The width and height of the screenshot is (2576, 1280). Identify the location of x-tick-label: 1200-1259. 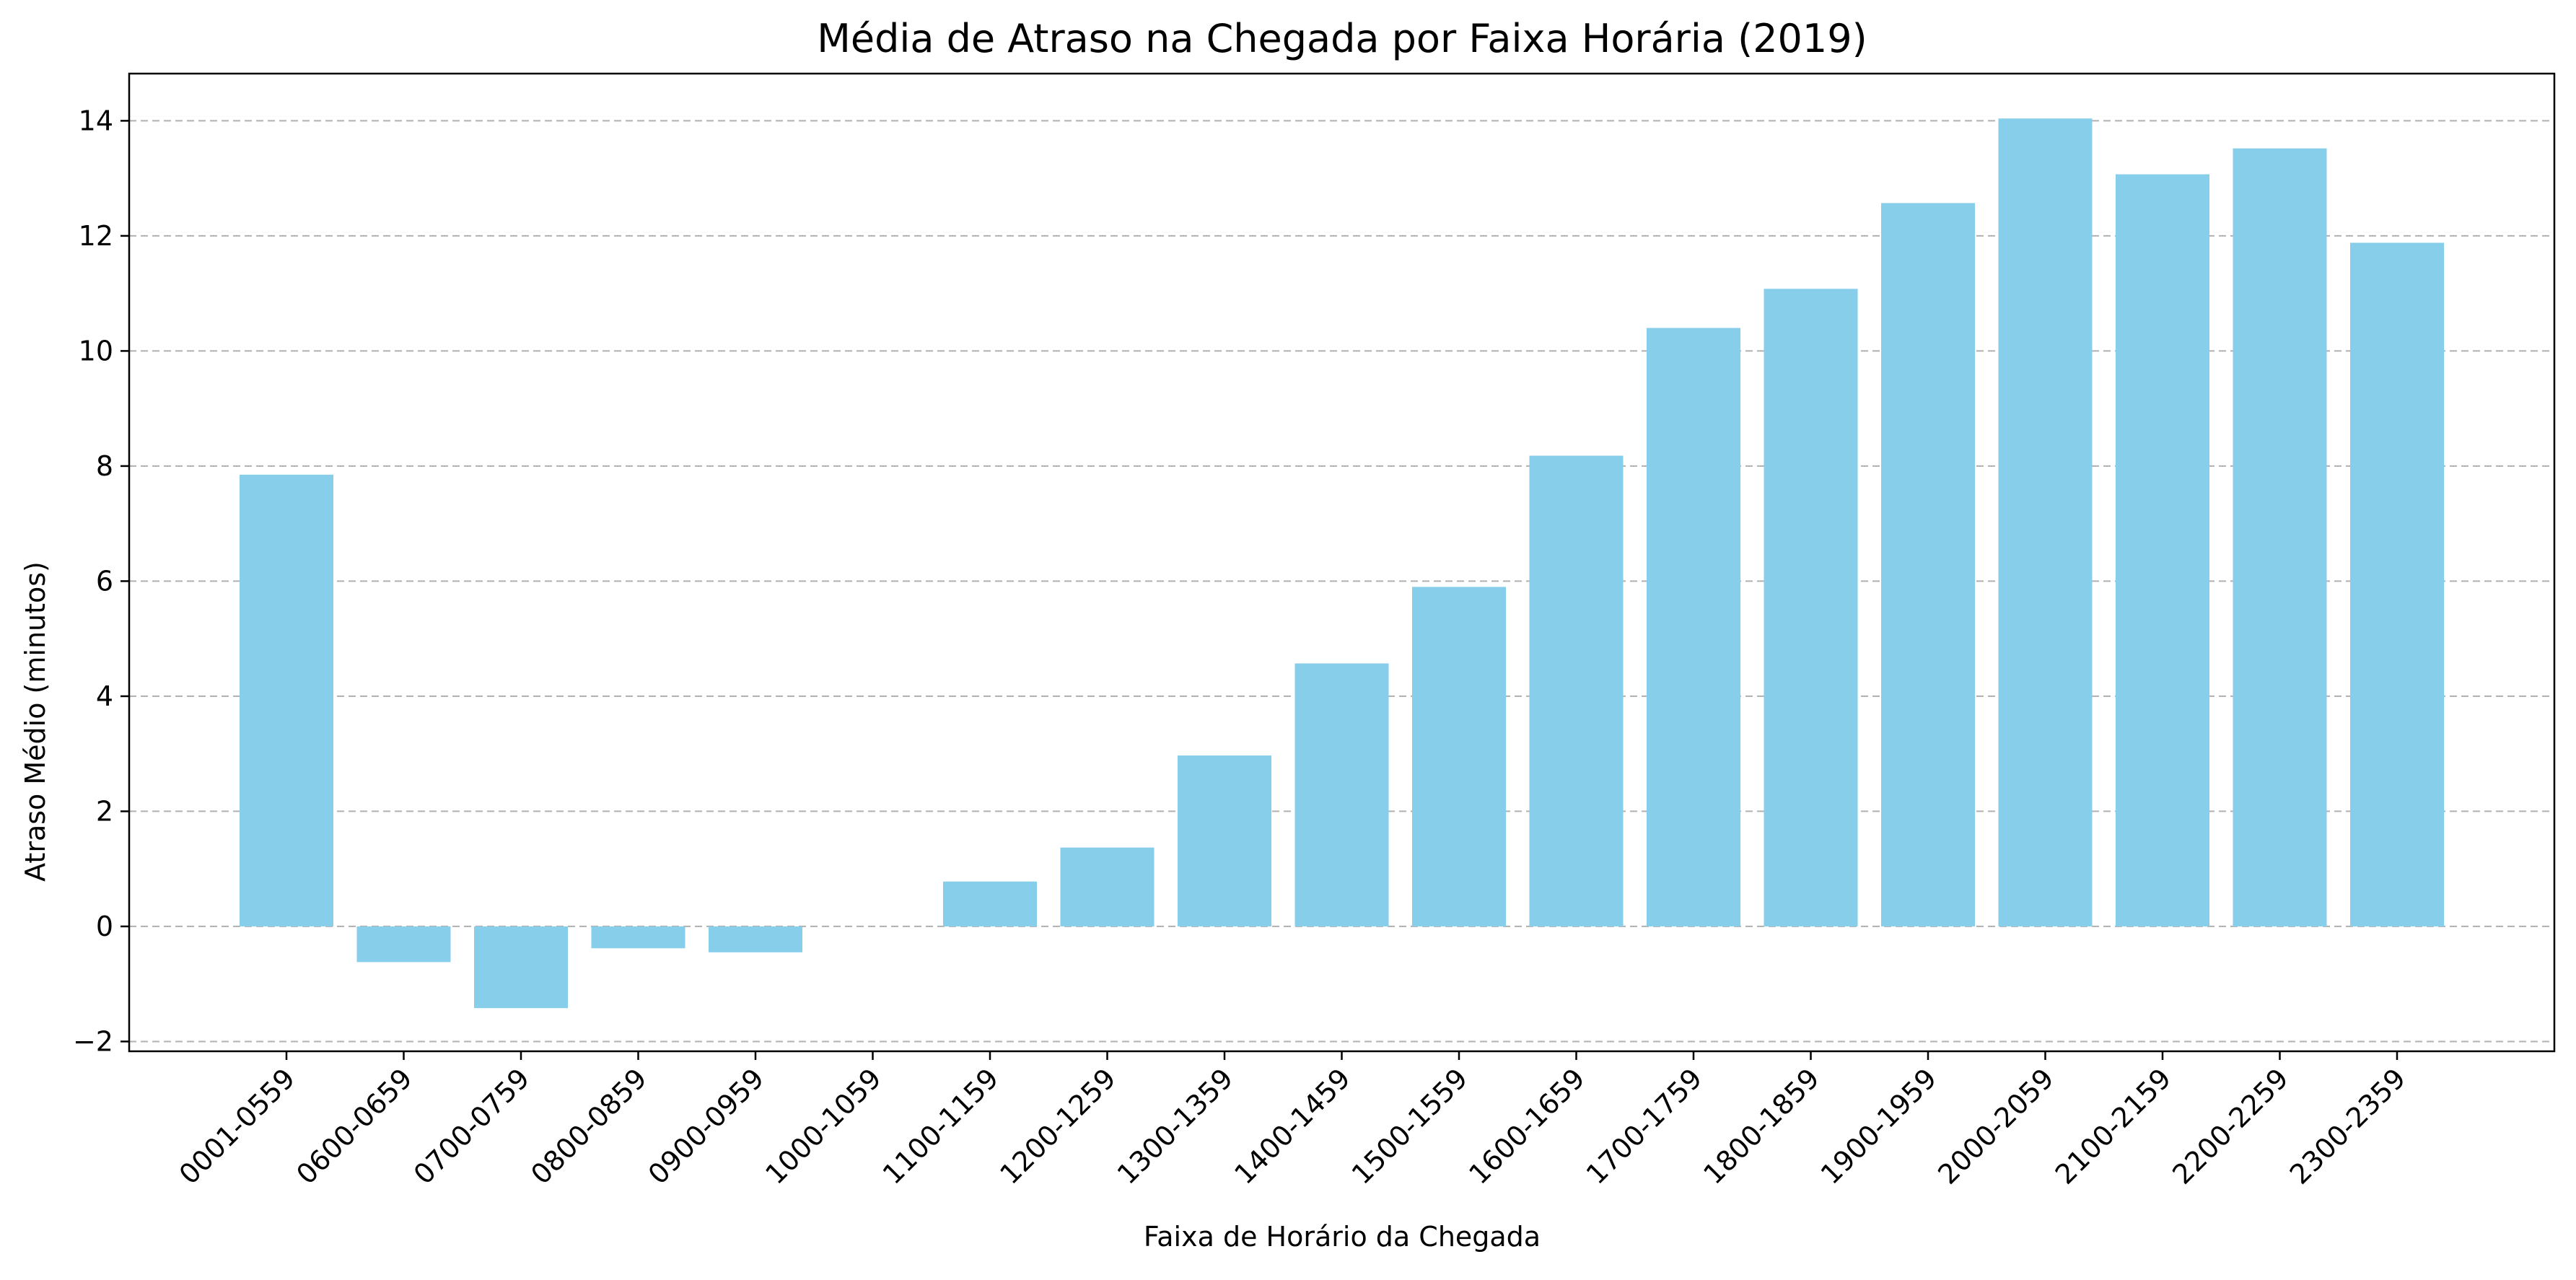
(1058, 1126).